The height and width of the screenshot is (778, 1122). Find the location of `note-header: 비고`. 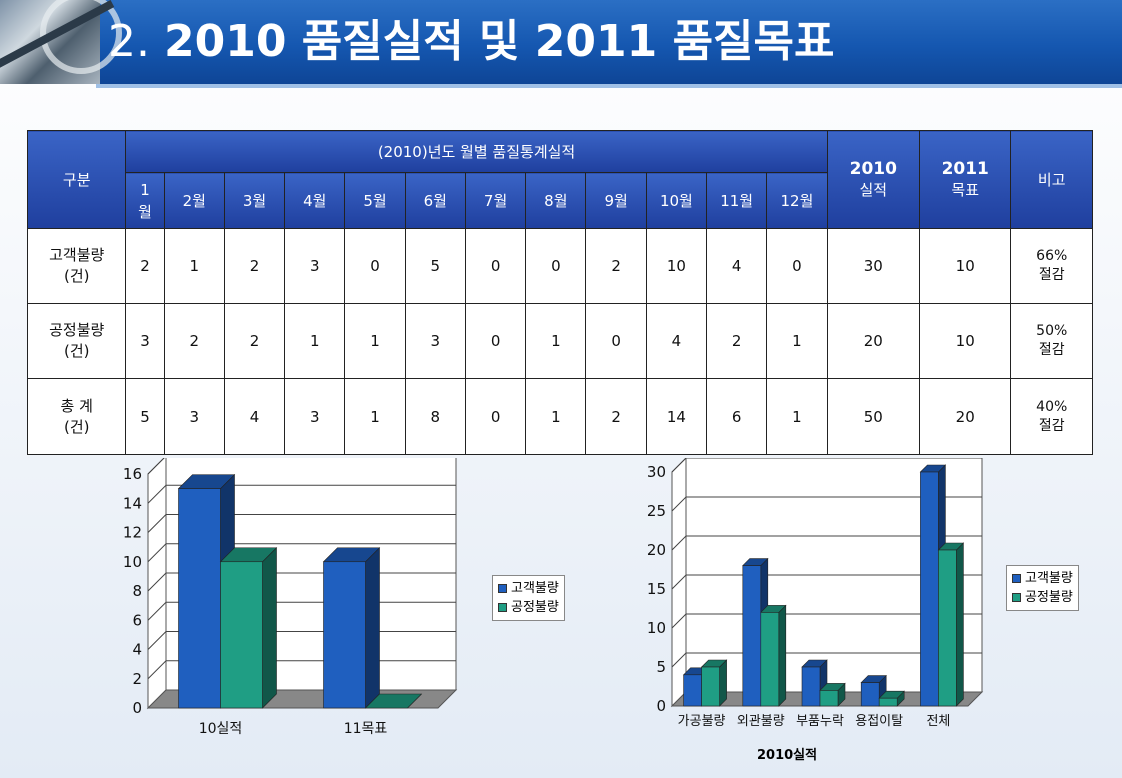

note-header: 비고 is located at coordinates (1051, 179).